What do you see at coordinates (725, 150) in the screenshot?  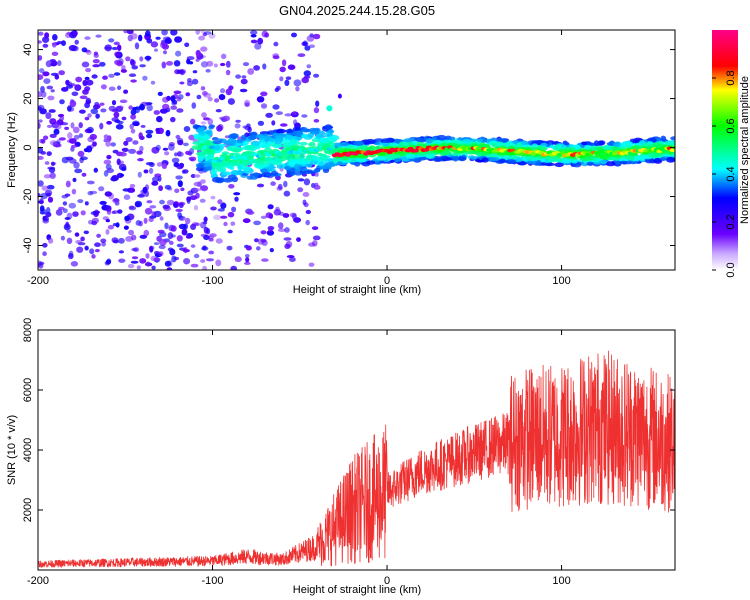 I see `colorbar-gradient` at bounding box center [725, 150].